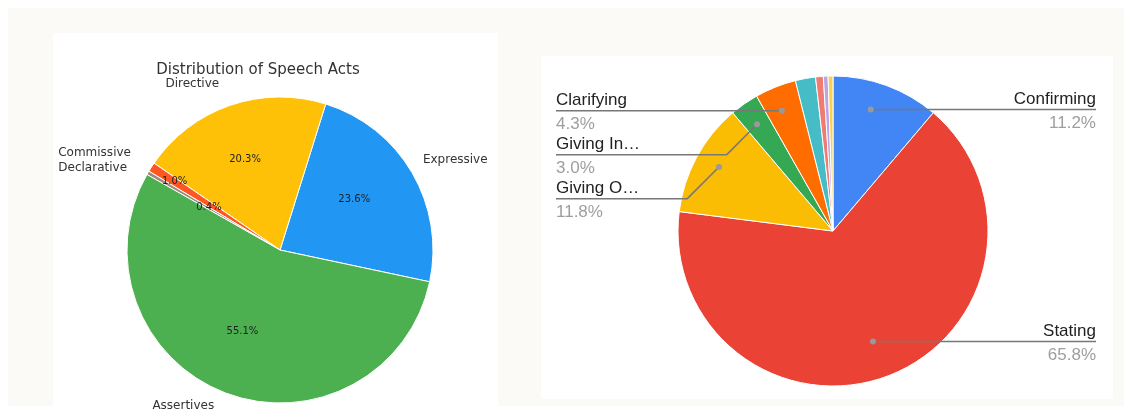 This screenshot has height=414, width=1132. What do you see at coordinates (192, 82) in the screenshot?
I see `slice-label: Directive` at bounding box center [192, 82].